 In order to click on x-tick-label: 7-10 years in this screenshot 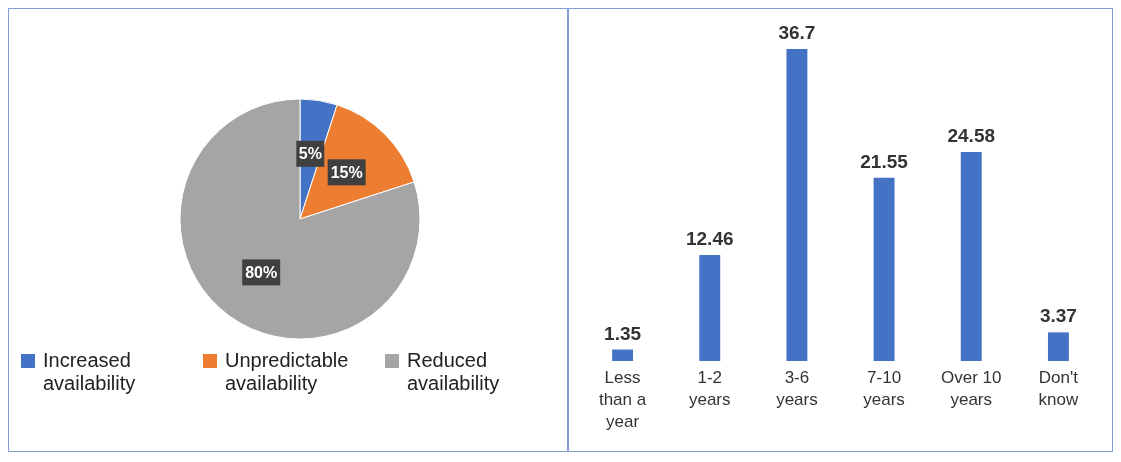, I will do `click(884, 388)`.